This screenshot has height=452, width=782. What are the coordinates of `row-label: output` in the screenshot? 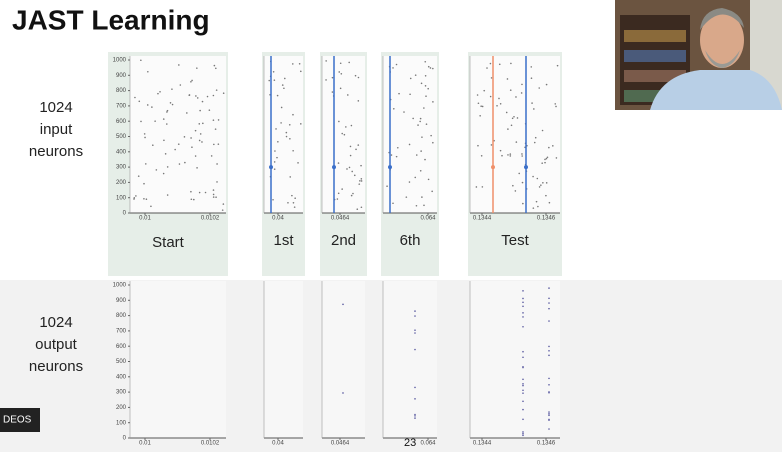 It's located at (56, 344).